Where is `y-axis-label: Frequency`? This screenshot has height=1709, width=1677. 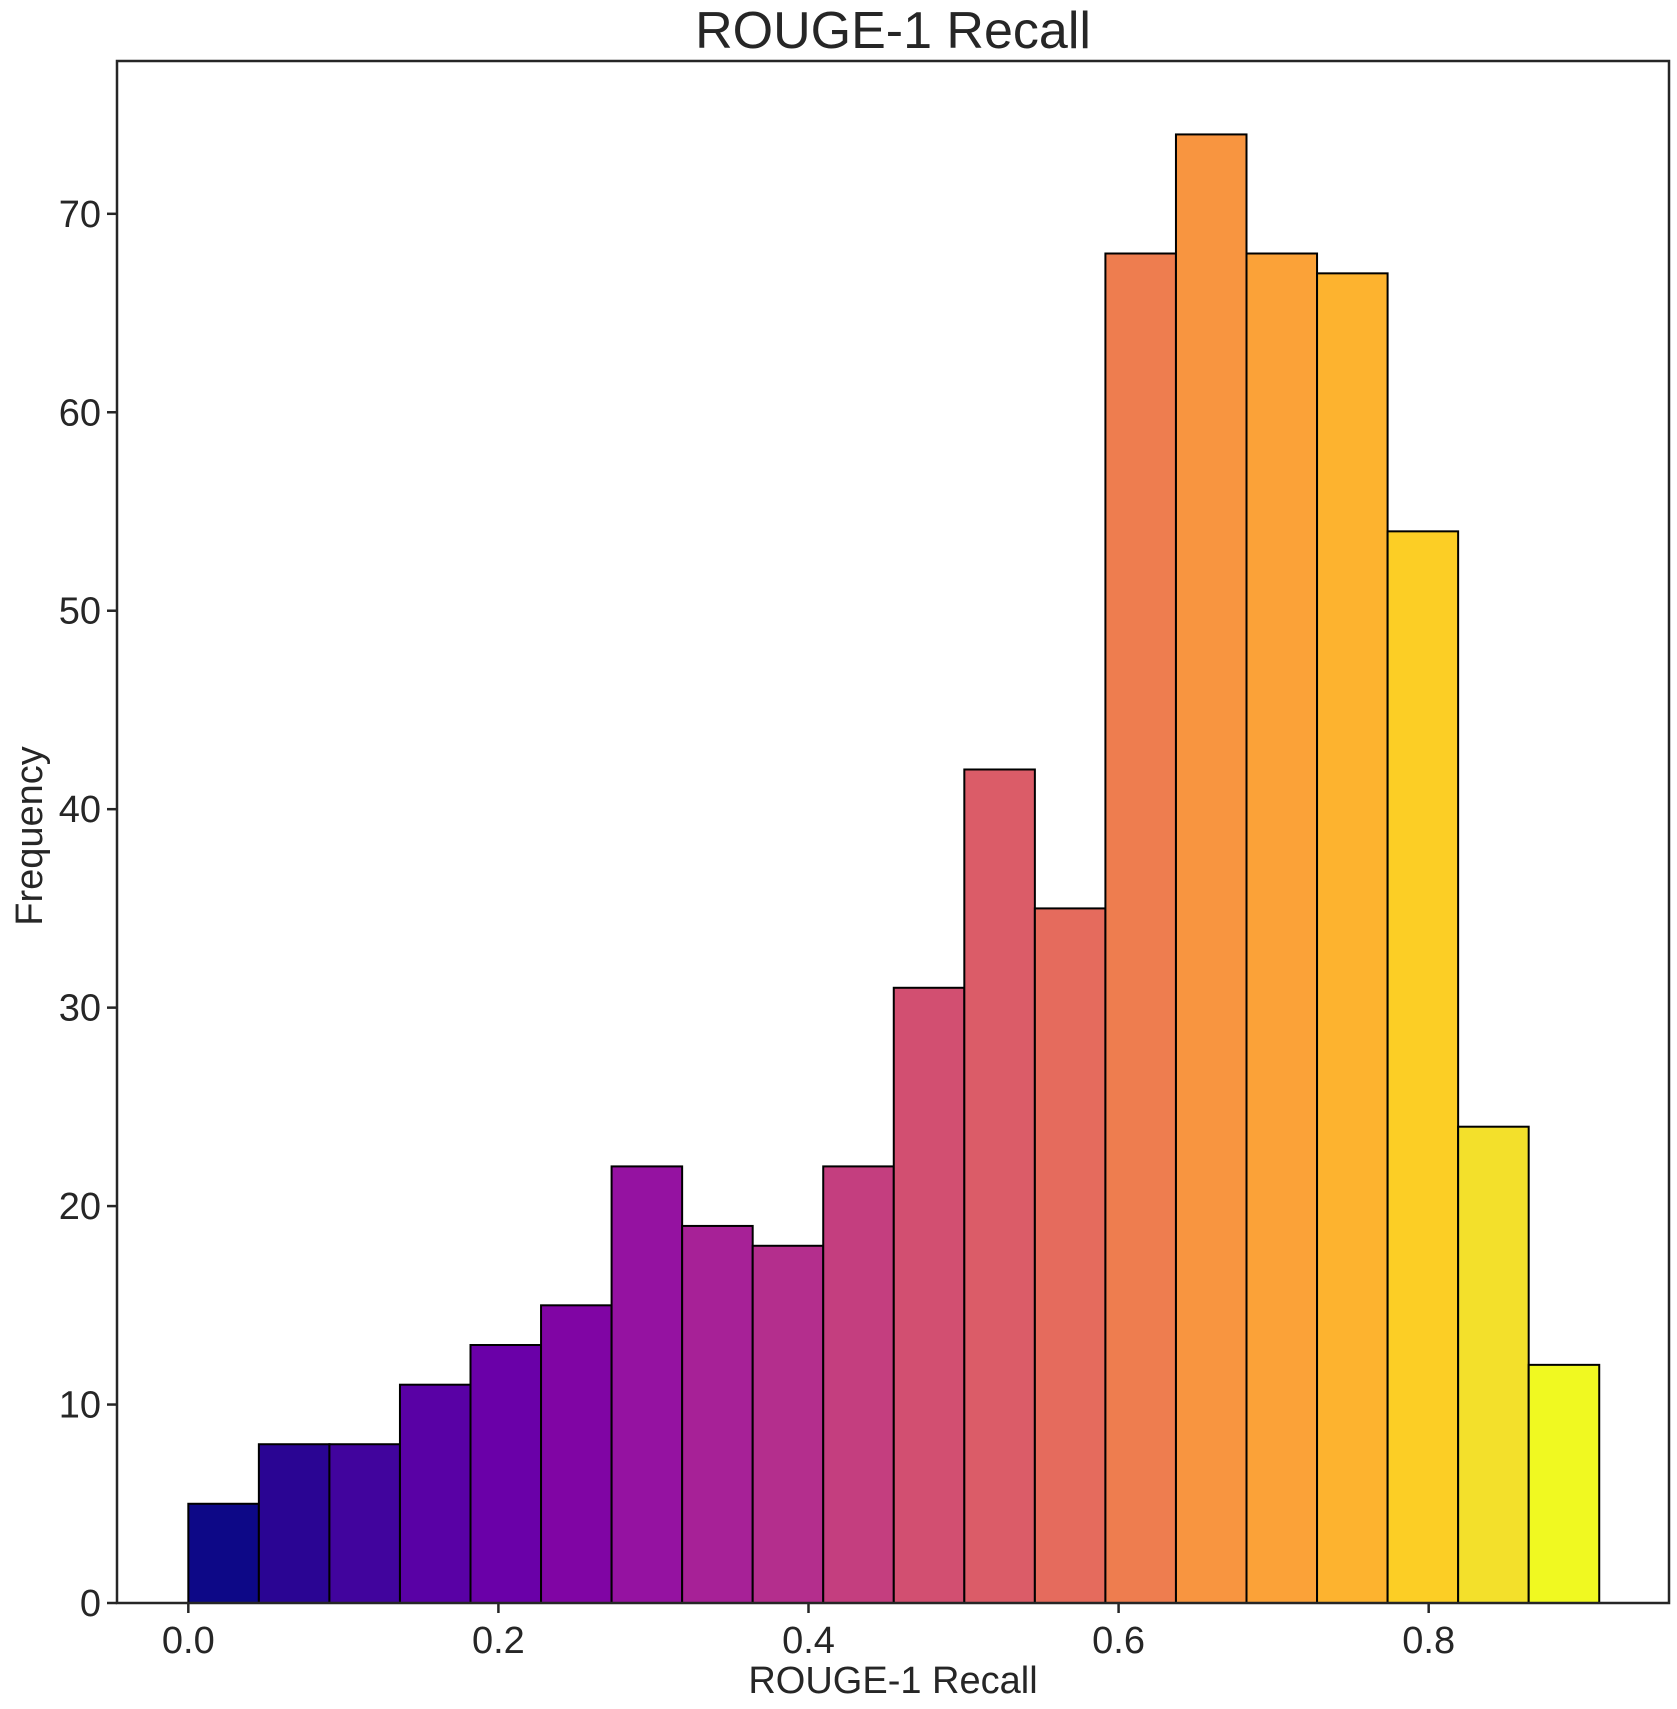 y-axis-label: Frequency is located at coordinates (30, 836).